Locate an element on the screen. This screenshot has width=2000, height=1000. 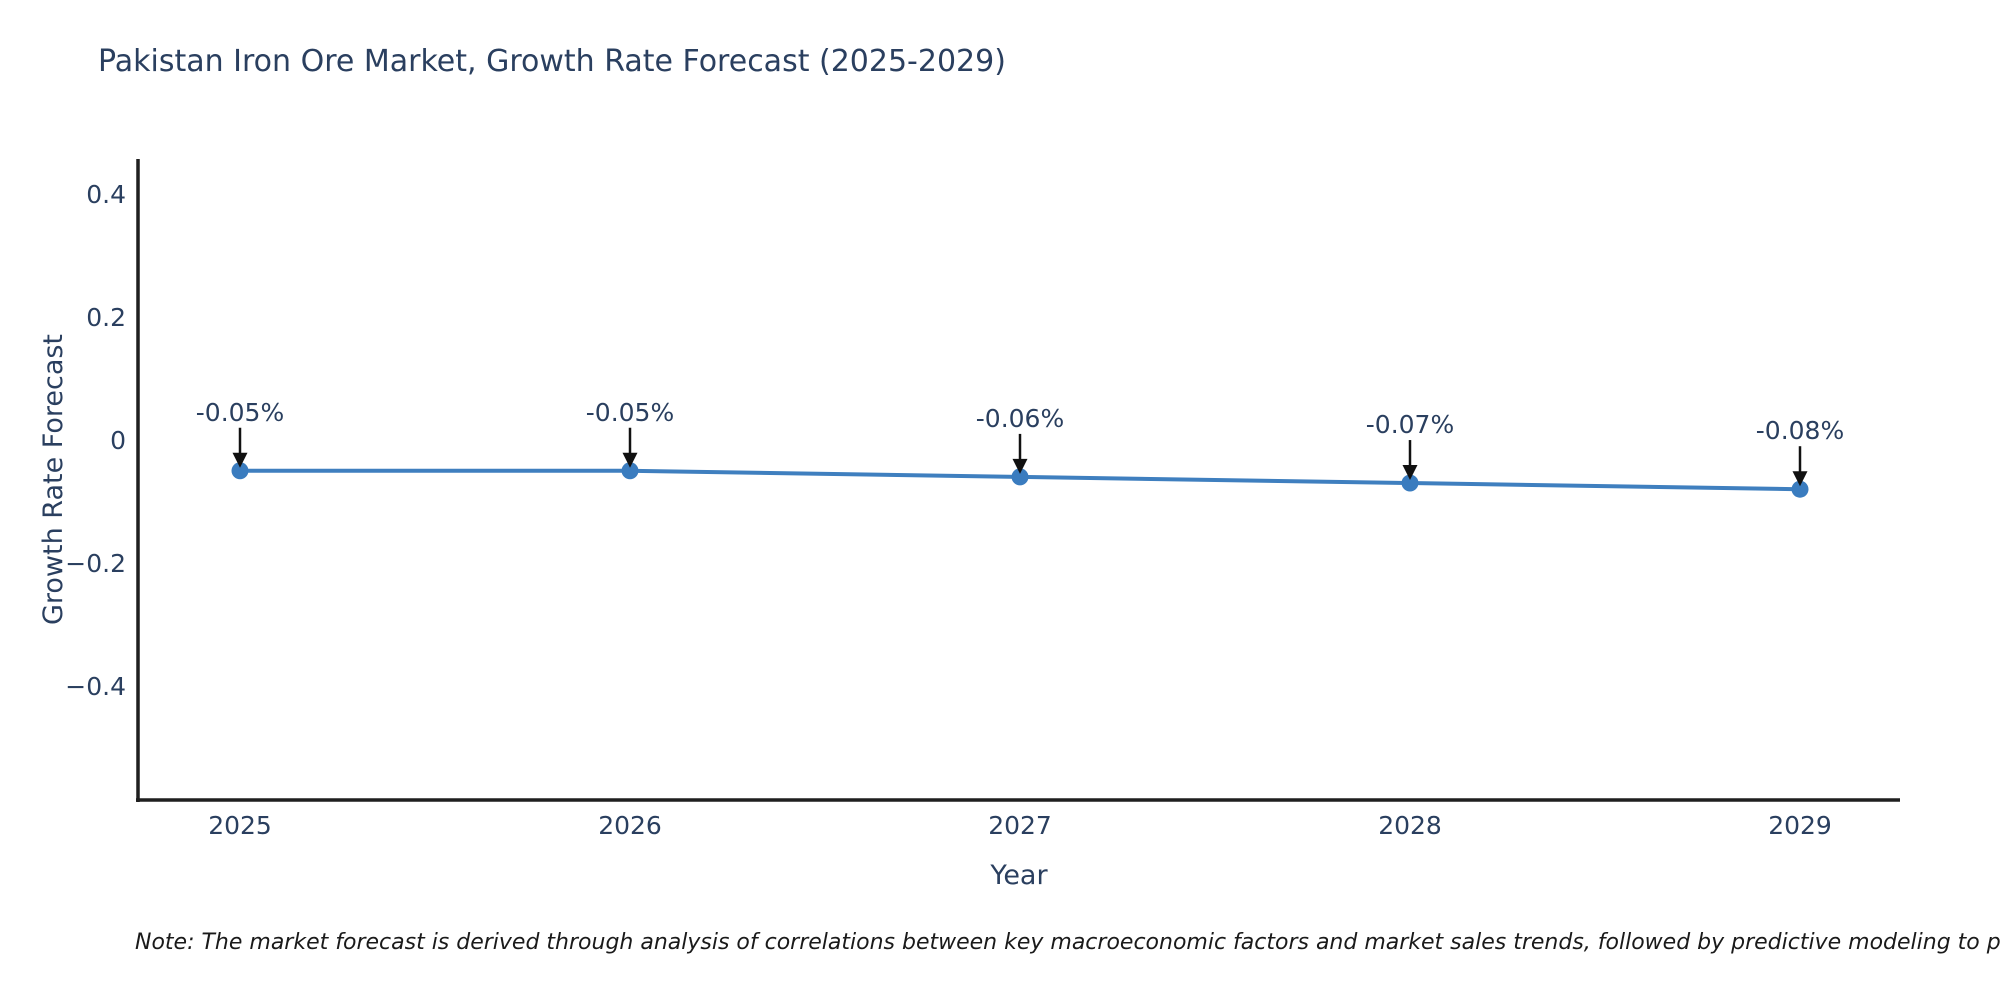
annotation-label: -0.06% is located at coordinates (1020, 418).